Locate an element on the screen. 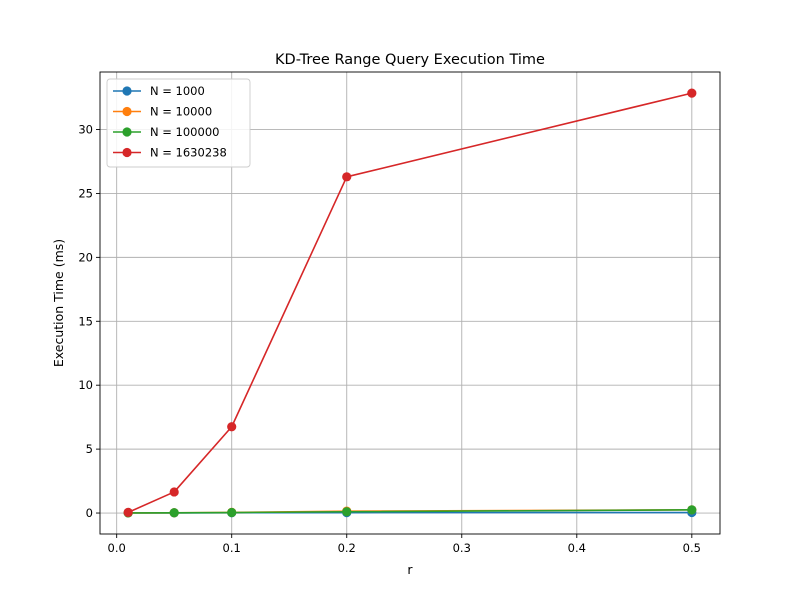  legend-label: N = 1630238 is located at coordinates (188, 153).